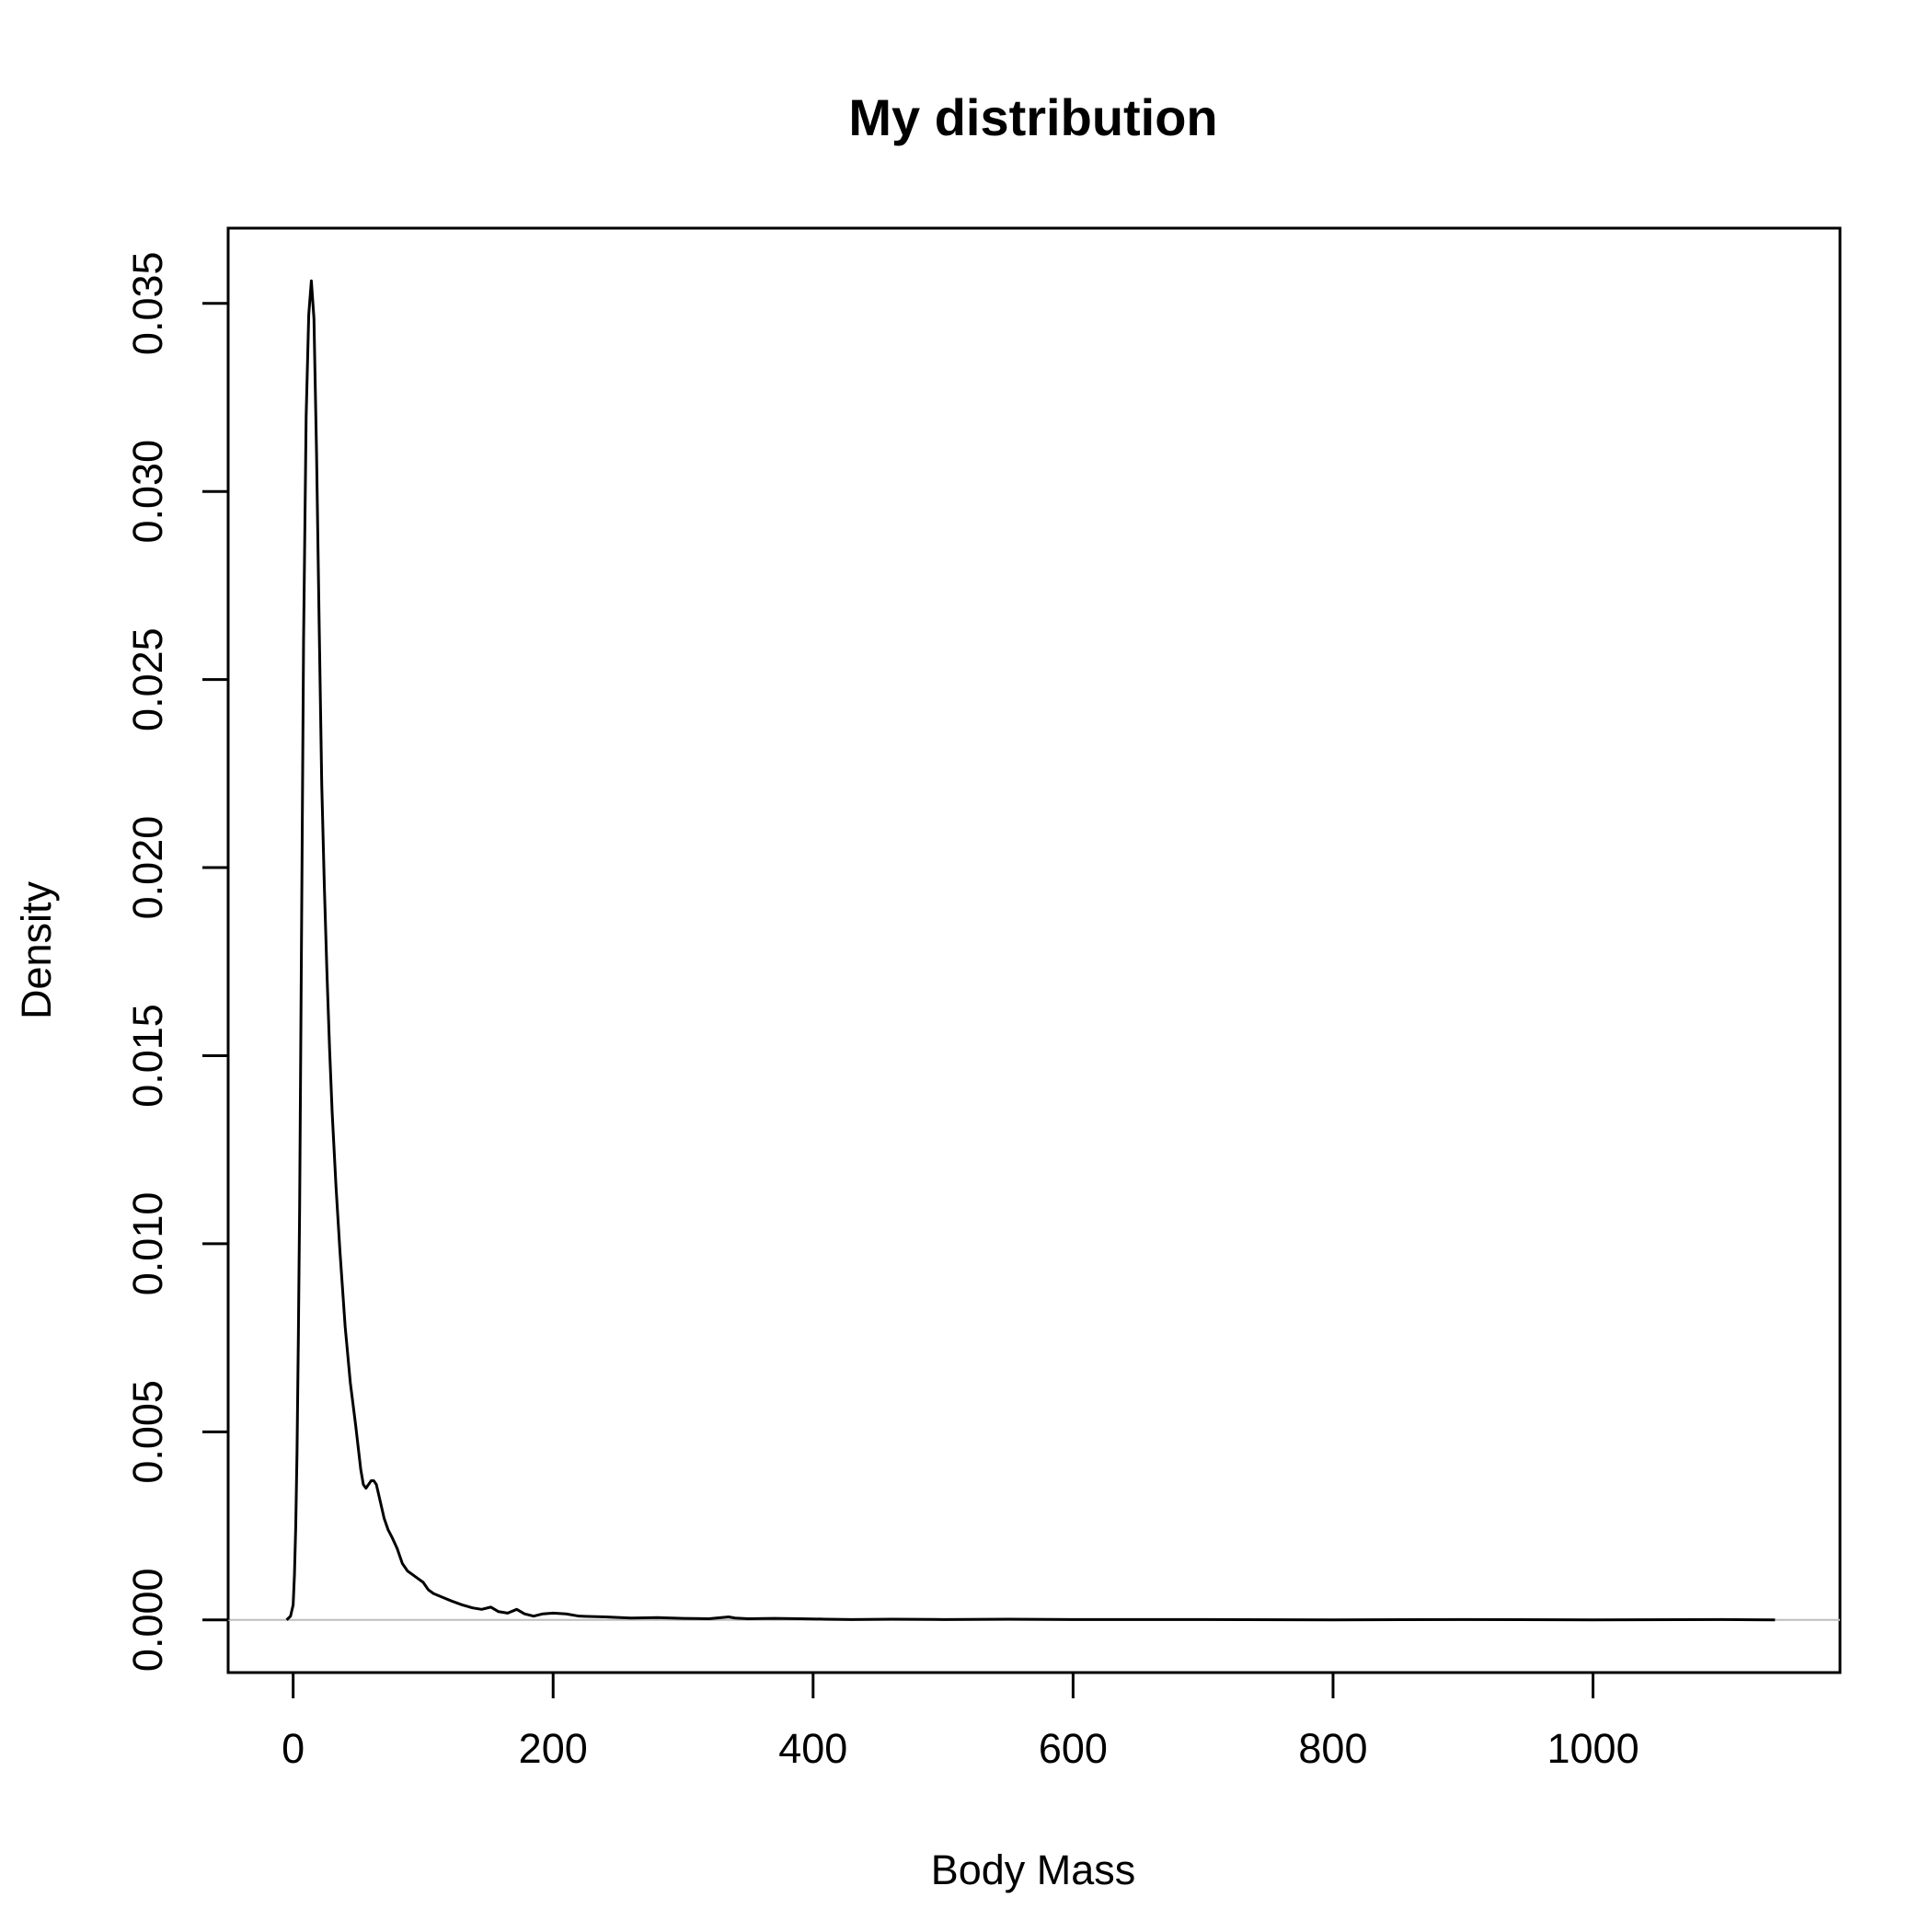 Image resolution: width=1932 pixels, height=1932 pixels. Describe the element at coordinates (147, 303) in the screenshot. I see `y-tick-label: 0.035` at that location.